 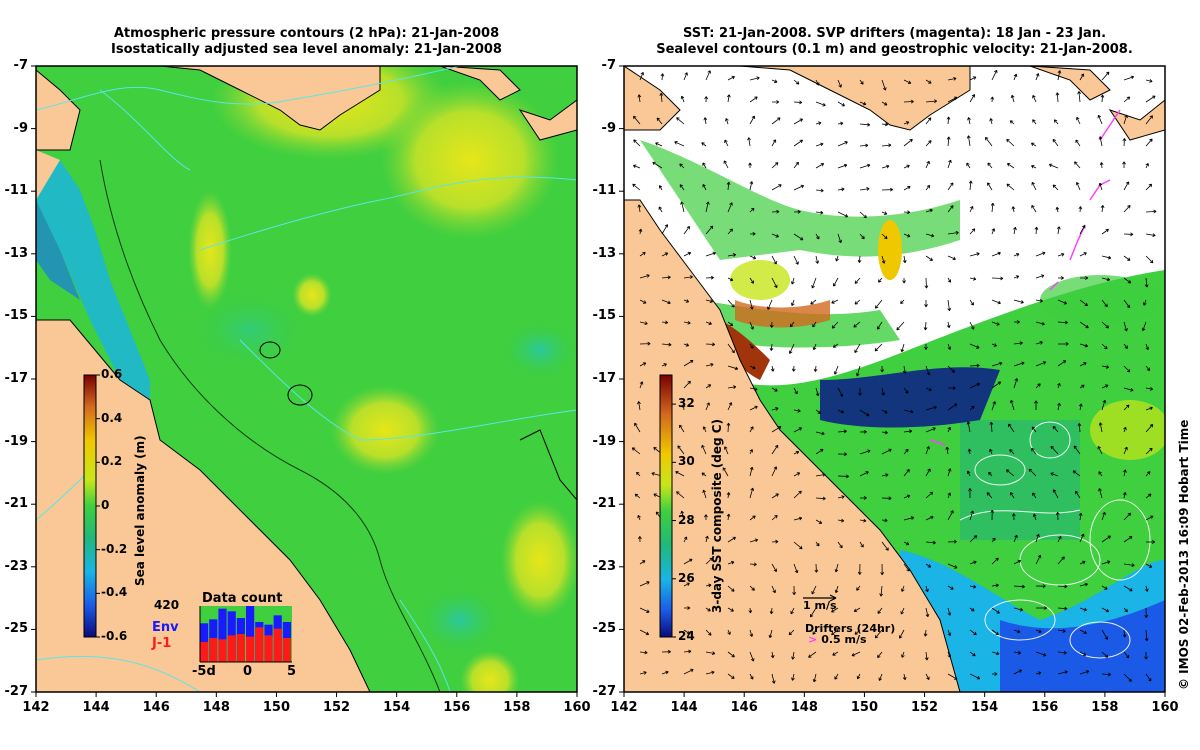 I want to click on imos-credit: © IMOS 02-Feb-2013 16:09 Hobart Time, so click(x=1184, y=554).